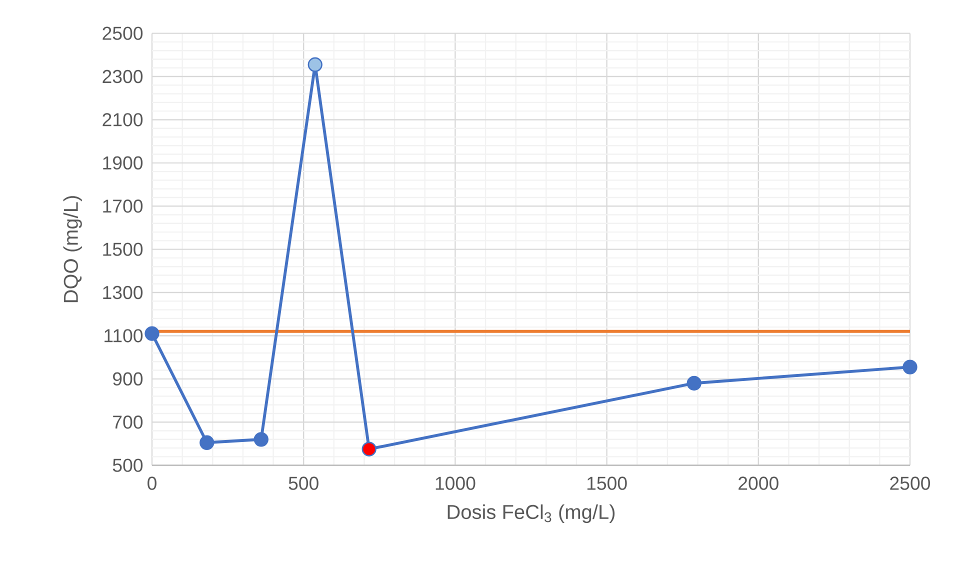  What do you see at coordinates (152, 483) in the screenshot?
I see `x-tick-label: 0` at bounding box center [152, 483].